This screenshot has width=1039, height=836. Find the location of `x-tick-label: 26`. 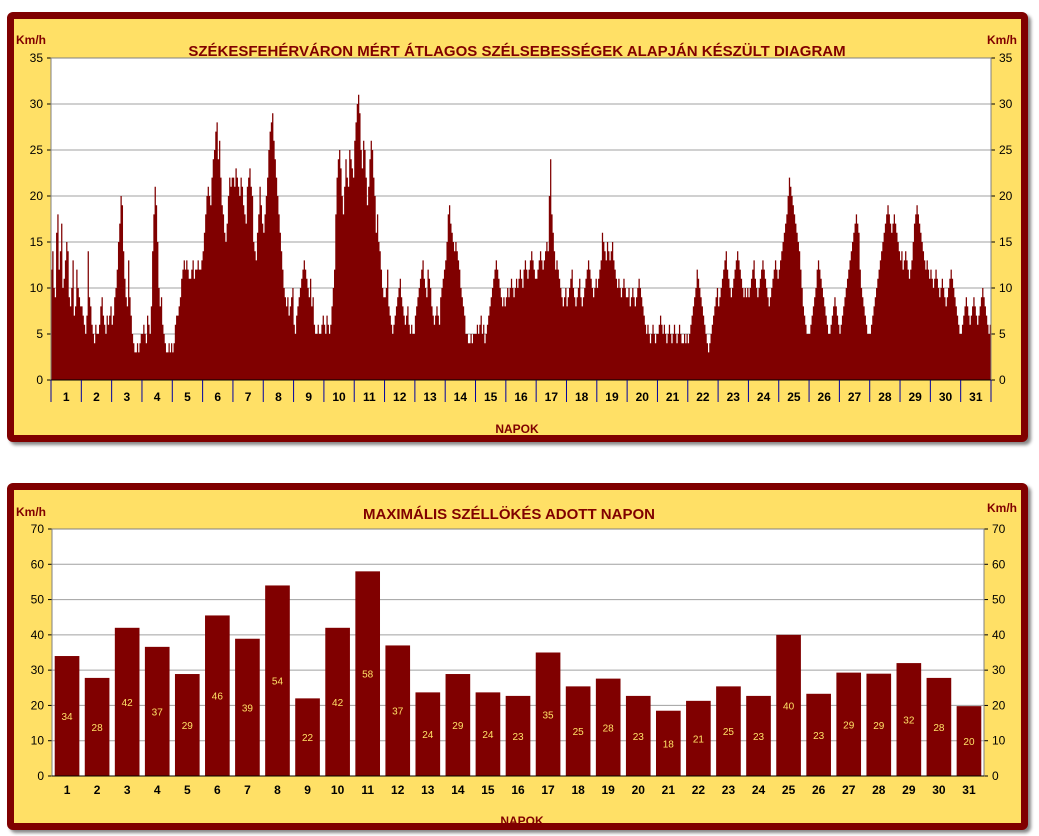

x-tick-label: 26 is located at coordinates (819, 790).